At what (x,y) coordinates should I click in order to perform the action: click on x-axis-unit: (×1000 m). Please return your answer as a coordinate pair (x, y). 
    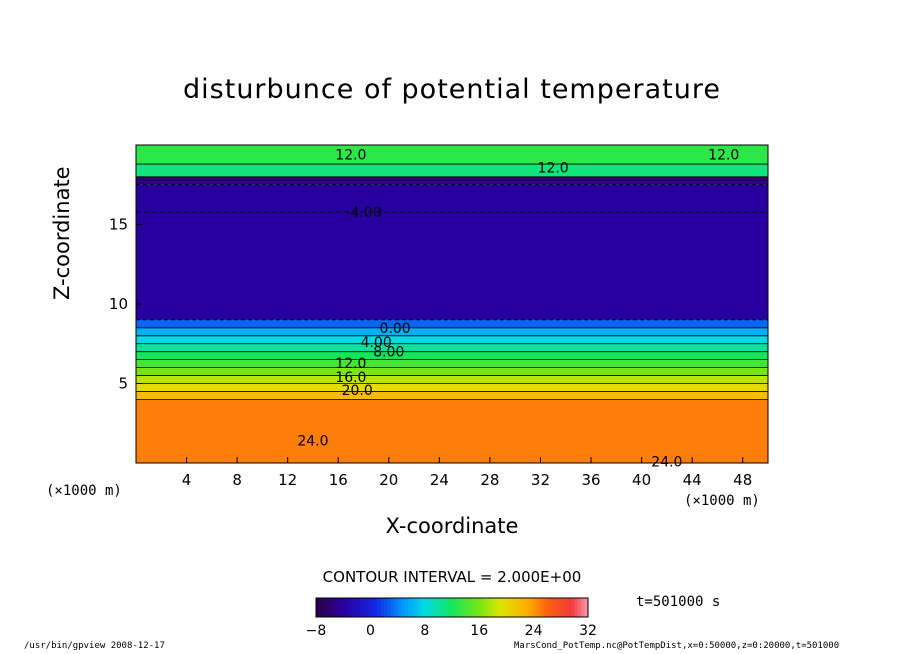
    Looking at the image, I should click on (722, 501).